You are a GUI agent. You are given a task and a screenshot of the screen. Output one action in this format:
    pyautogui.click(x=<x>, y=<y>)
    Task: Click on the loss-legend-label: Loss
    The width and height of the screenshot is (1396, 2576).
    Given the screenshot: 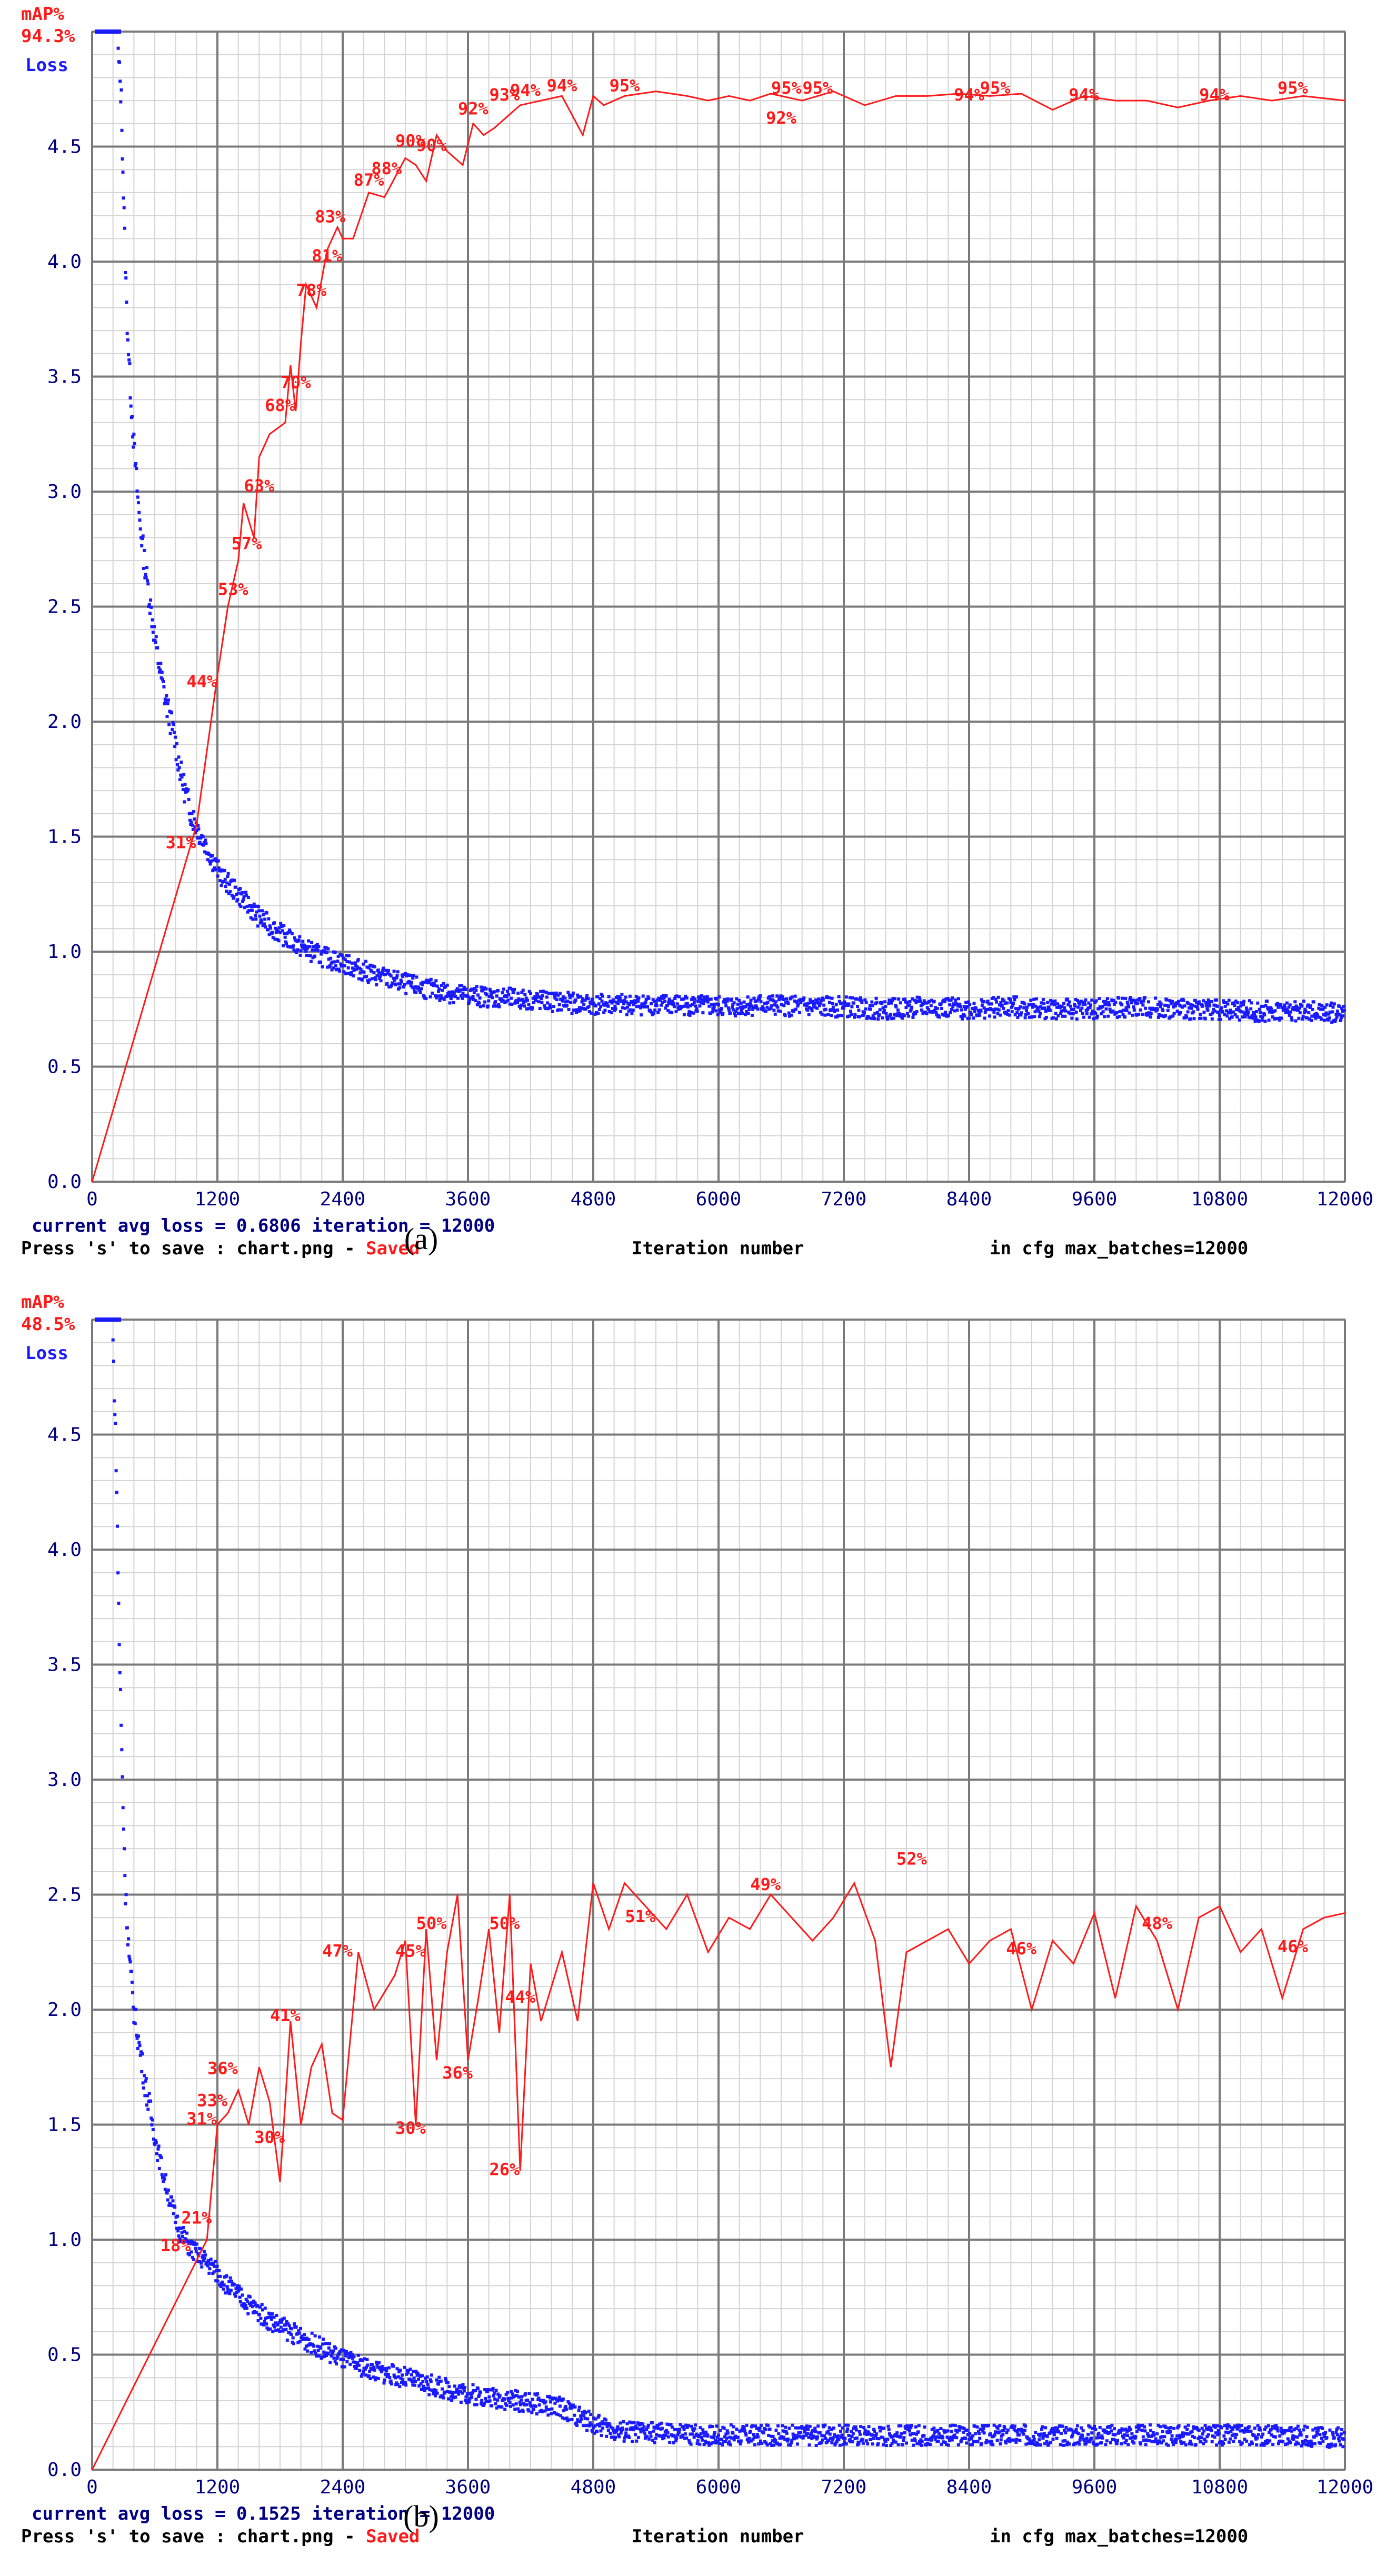 What is the action you would take?
    pyautogui.click(x=46, y=65)
    